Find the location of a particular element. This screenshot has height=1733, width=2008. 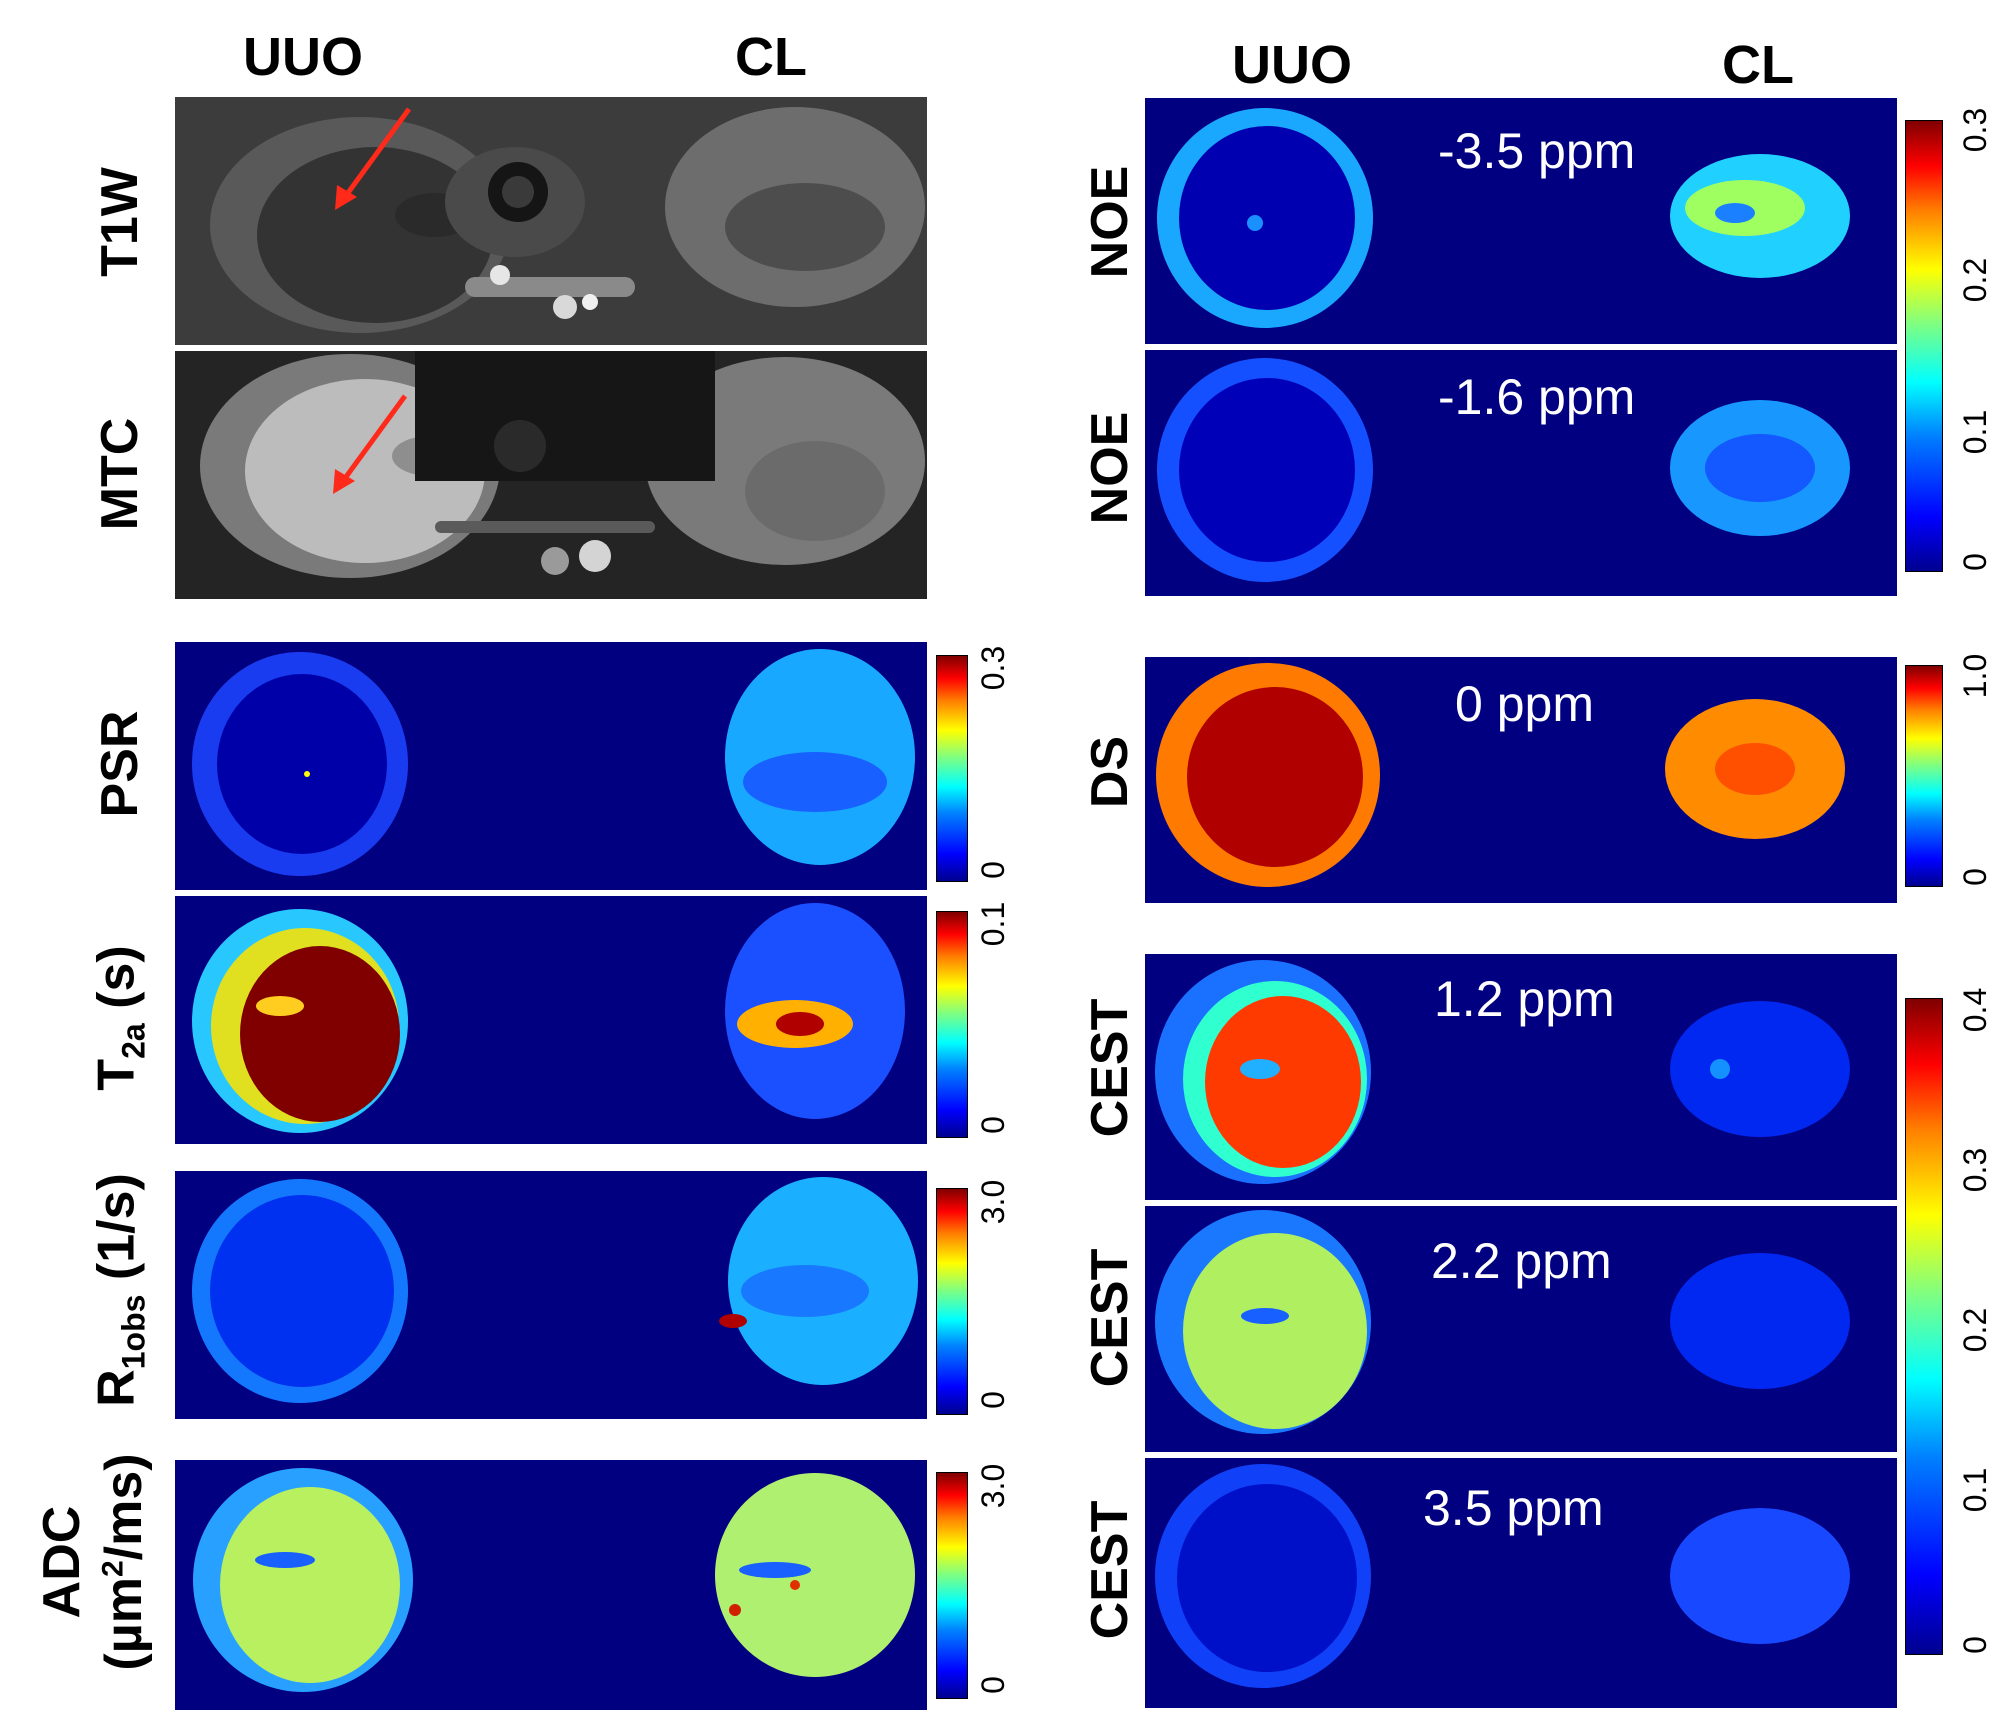

colorbar-ds-max: 1.0 is located at coordinates (1975, 676).